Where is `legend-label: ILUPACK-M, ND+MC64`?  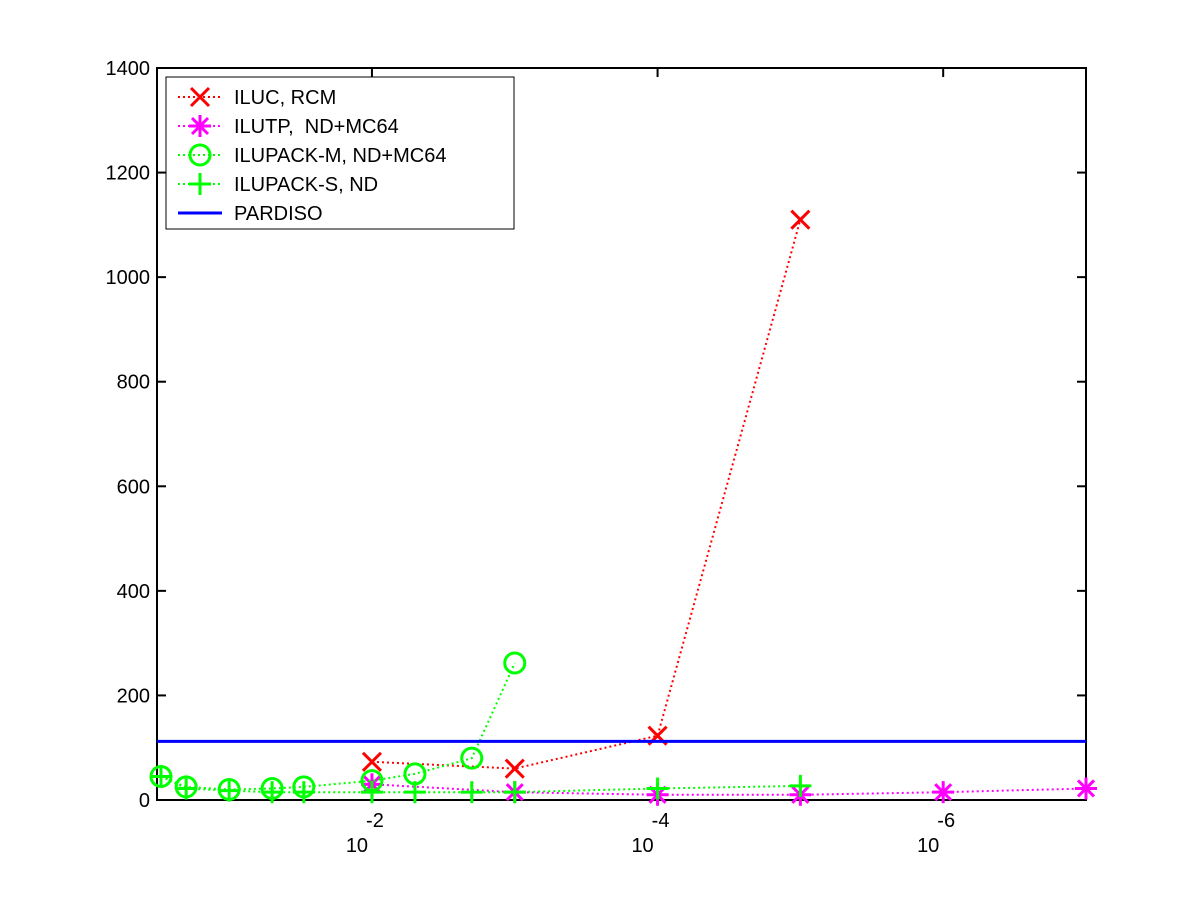 legend-label: ILUPACK-M, ND+MC64 is located at coordinates (340, 156).